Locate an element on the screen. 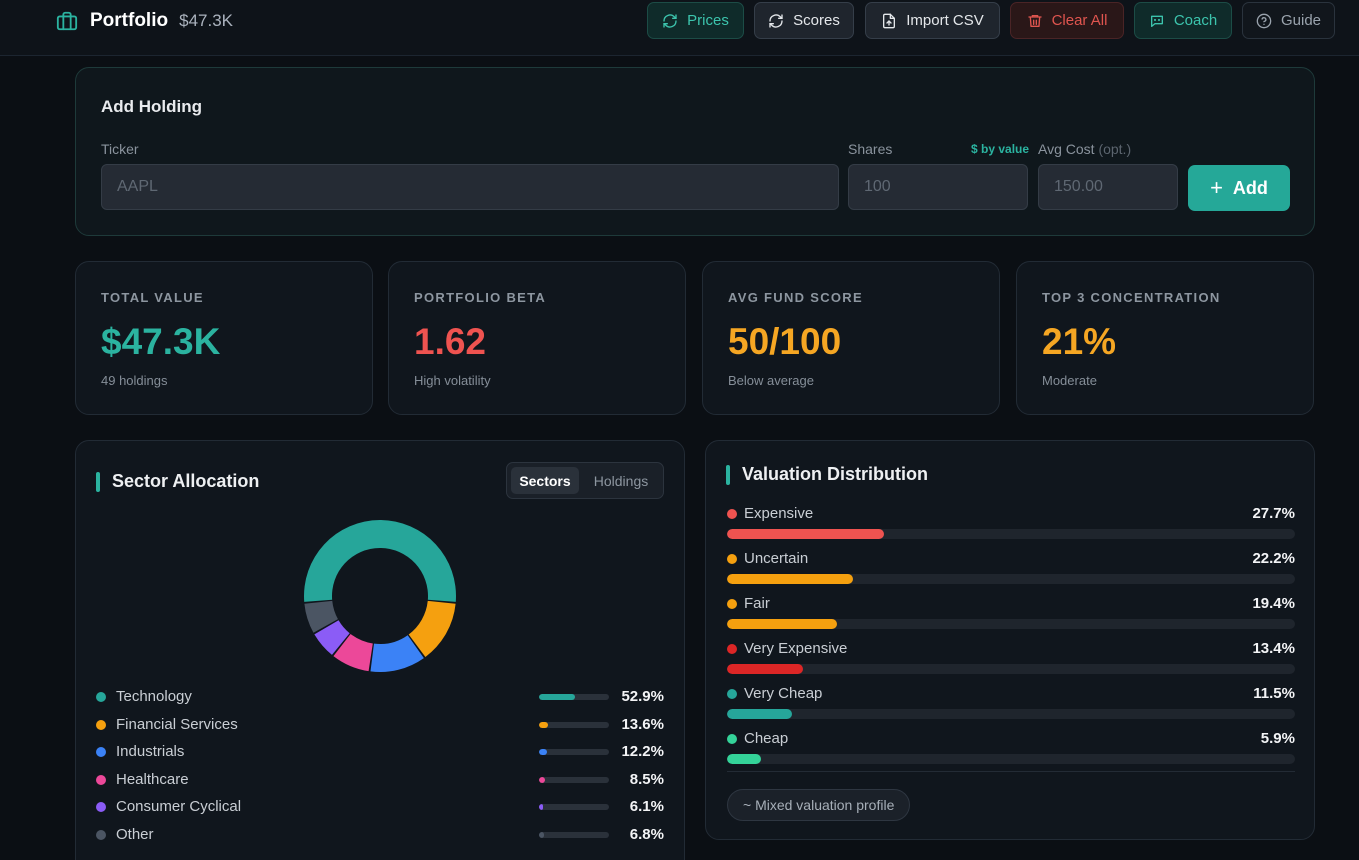 This screenshot has height=860, width=1359. stat-card-total-value: TOTAL VALUE $47.3K 49 holdings is located at coordinates (224, 338).